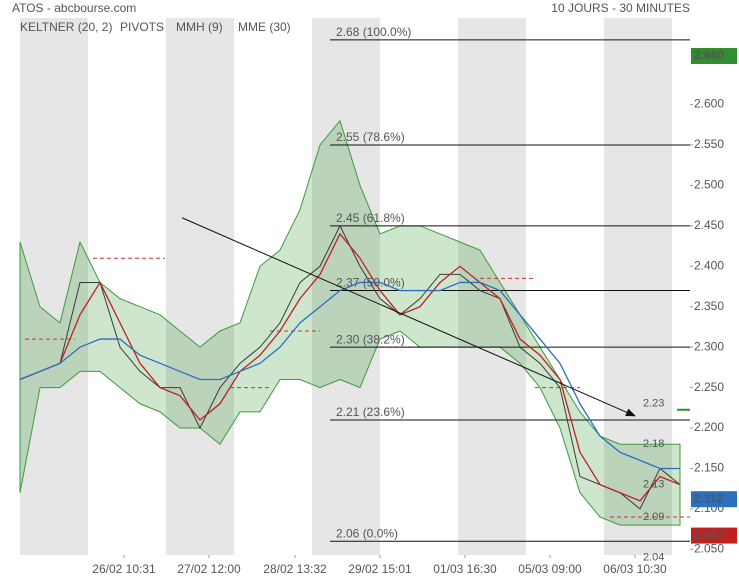  Describe the element at coordinates (653, 557) in the screenshot. I see `annotation: 2.04` at that location.